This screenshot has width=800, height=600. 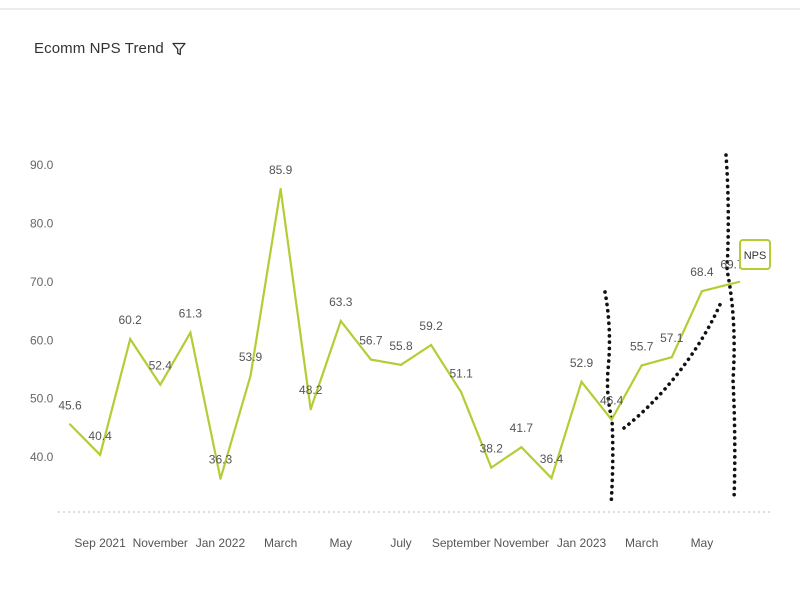 What do you see at coordinates (341, 302) in the screenshot?
I see `data-label: 63.3` at bounding box center [341, 302].